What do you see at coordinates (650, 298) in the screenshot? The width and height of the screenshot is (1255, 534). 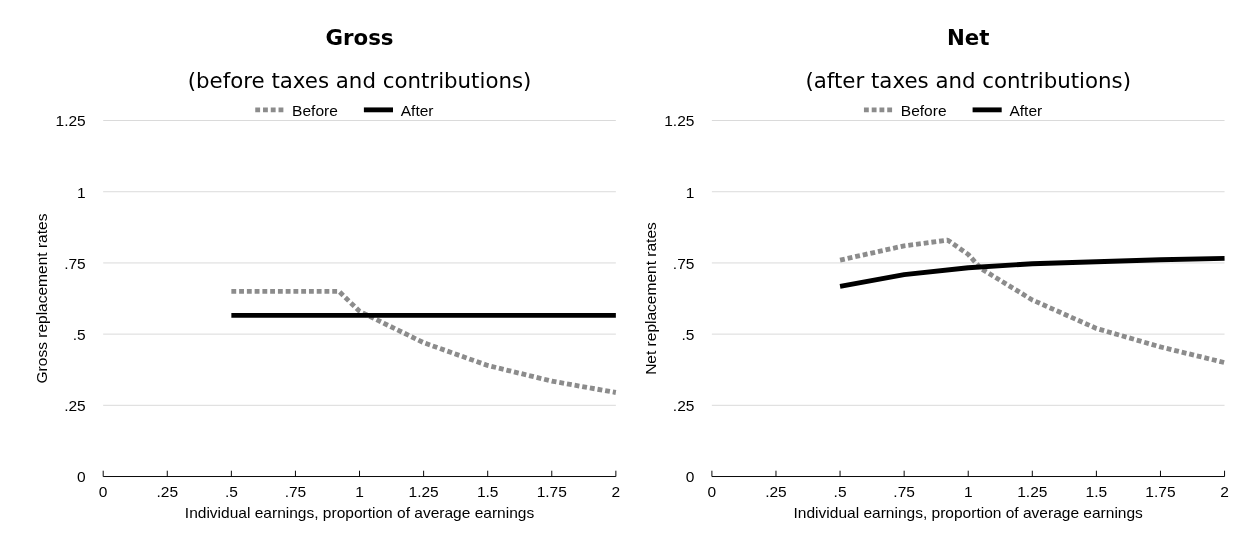 I see `y-axis-title: Net replacement rates` at bounding box center [650, 298].